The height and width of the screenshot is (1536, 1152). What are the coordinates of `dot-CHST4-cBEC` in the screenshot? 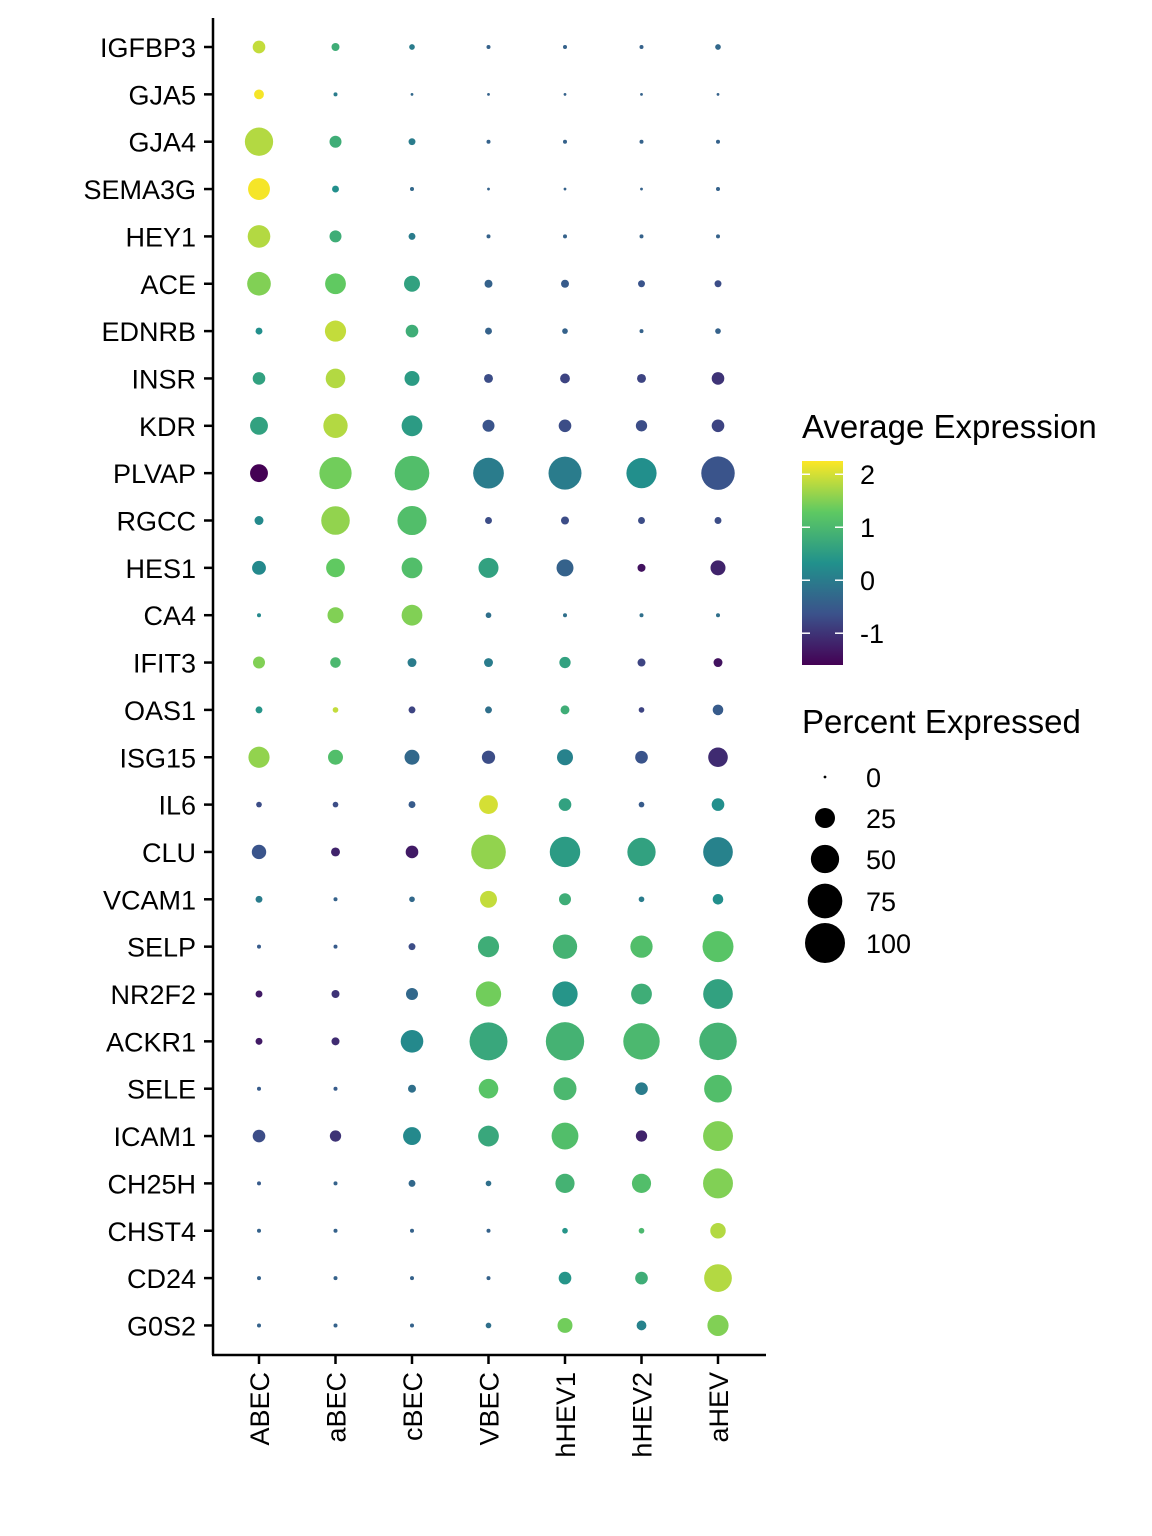 It's located at (412, 1230).